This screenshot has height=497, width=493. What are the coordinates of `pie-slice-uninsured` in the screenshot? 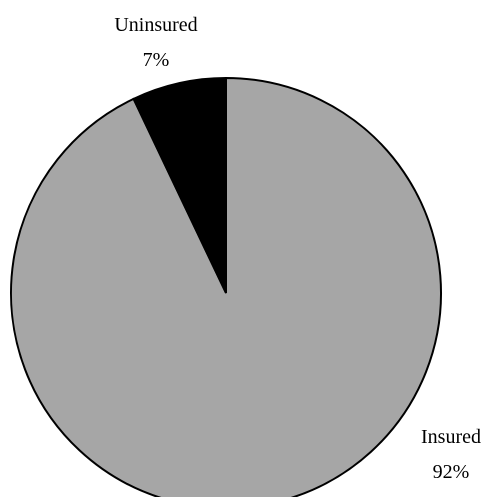 It's located at (179, 185).